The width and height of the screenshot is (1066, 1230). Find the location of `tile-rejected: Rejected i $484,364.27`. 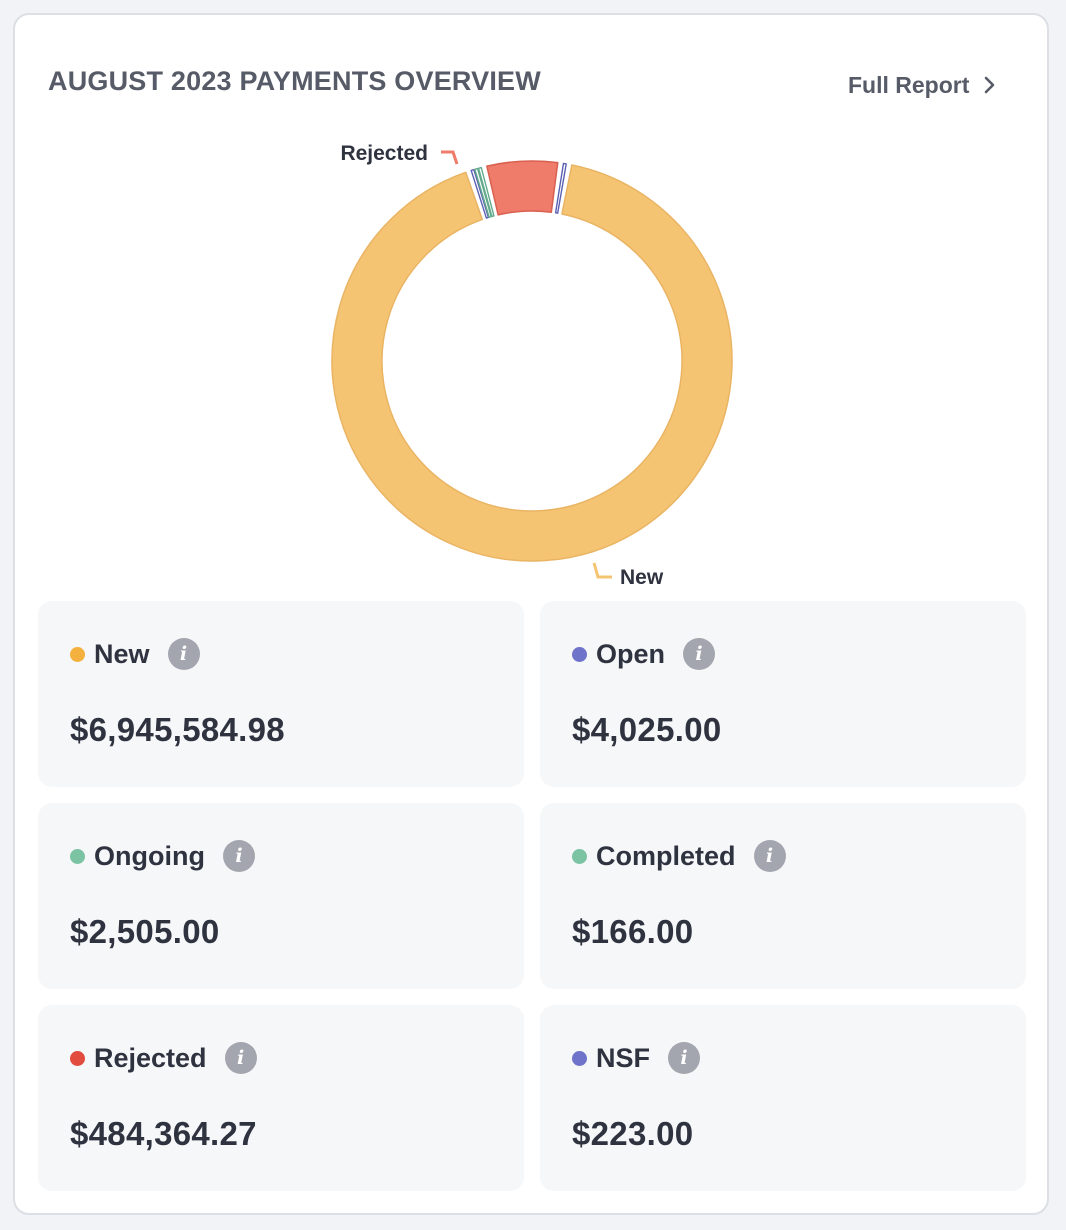

tile-rejected: Rejected i $484,364.27 is located at coordinates (281, 1098).